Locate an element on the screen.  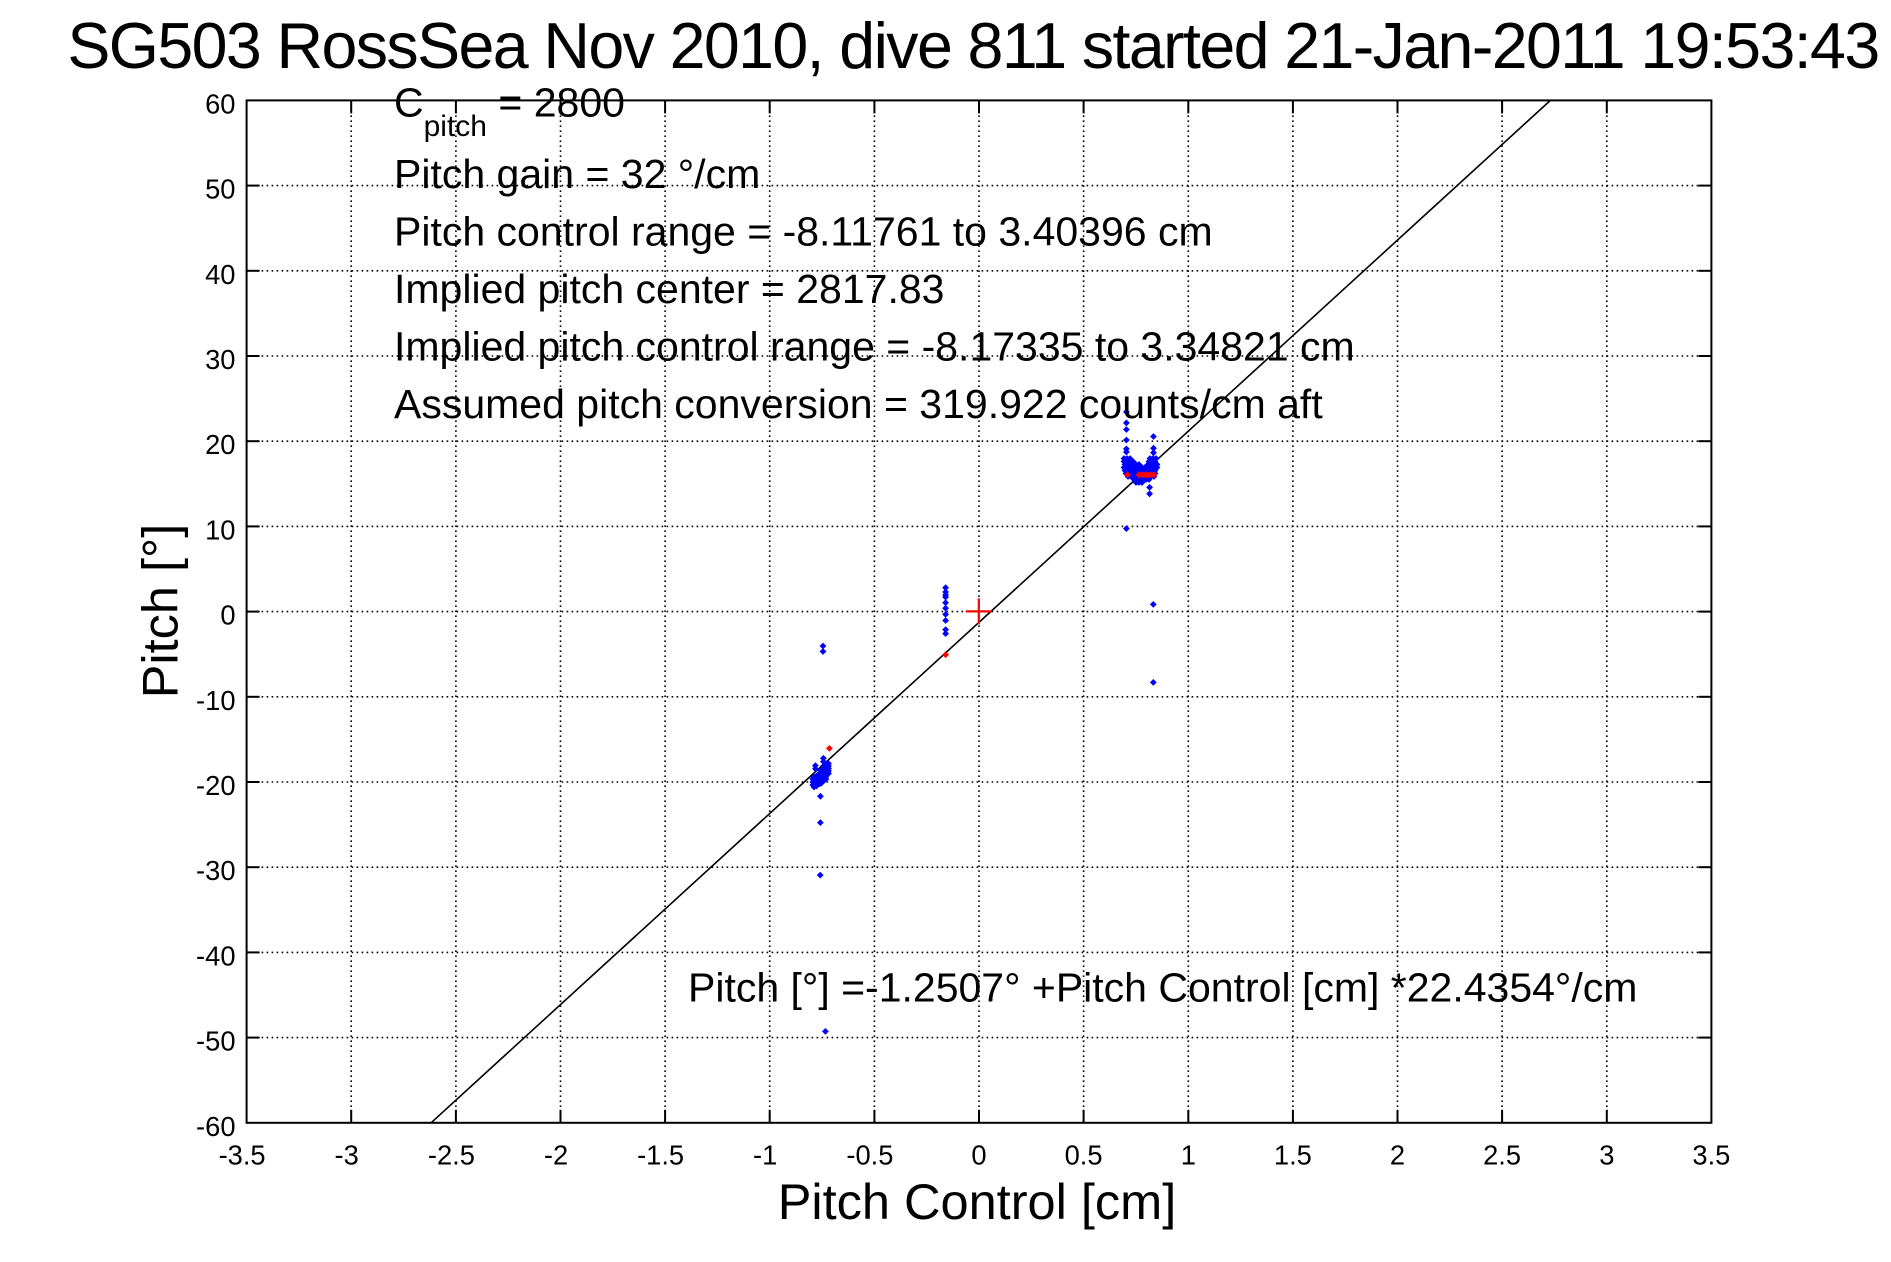
svg-text: 30 is located at coordinates (220, 359).